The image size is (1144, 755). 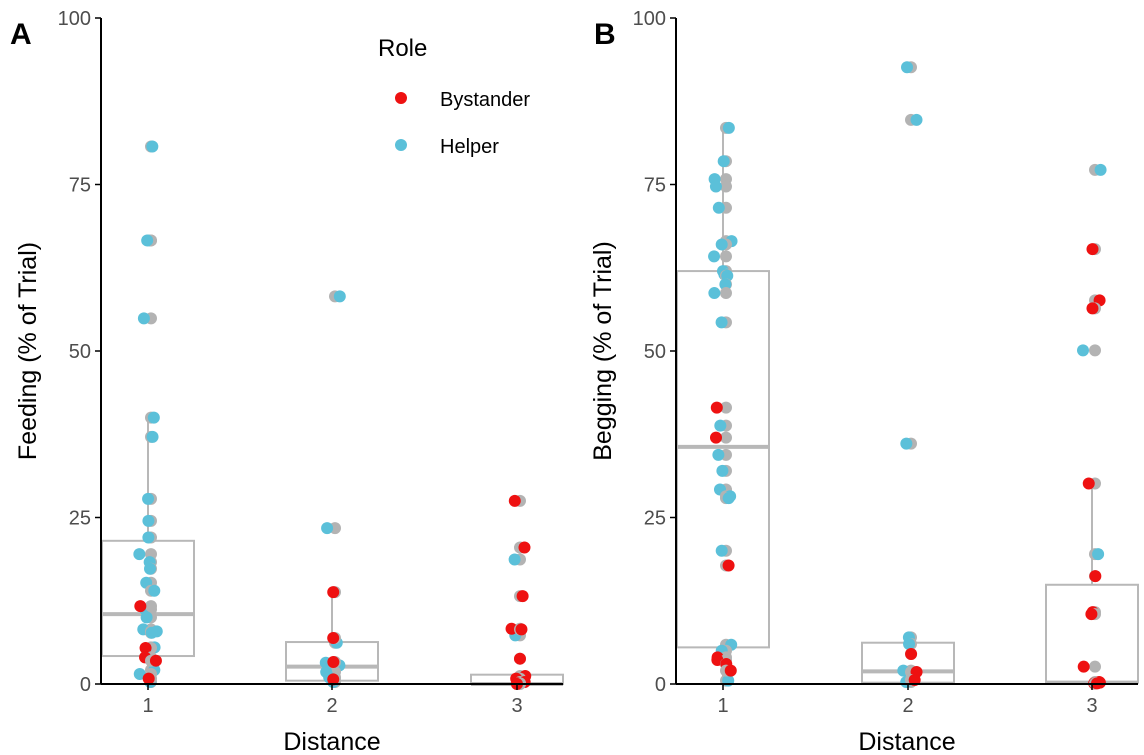 I want to click on panel-a-y-tick-label: 75, so click(x=80, y=186).